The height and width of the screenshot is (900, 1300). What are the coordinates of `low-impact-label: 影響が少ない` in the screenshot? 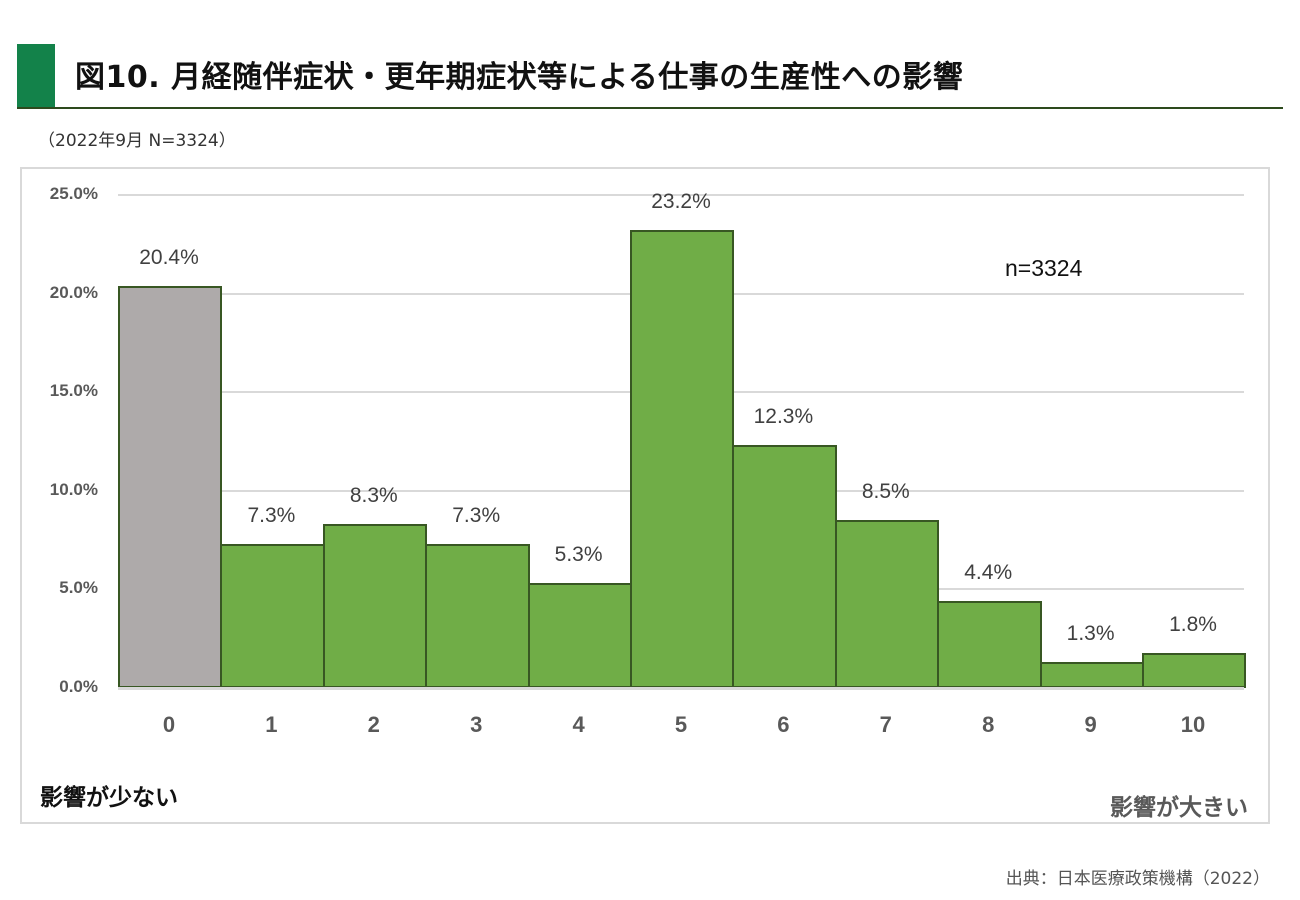 It's located at (109, 798).